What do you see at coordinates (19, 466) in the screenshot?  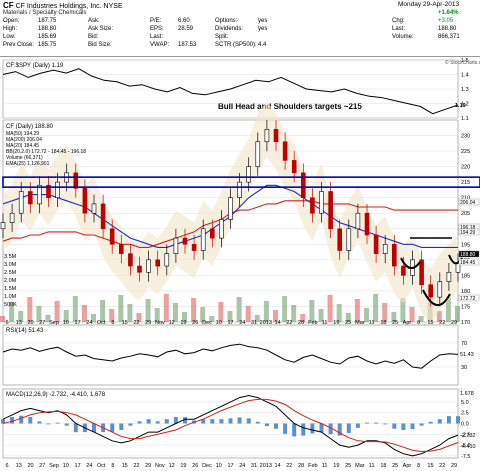 I see `x-tick-label-bottom: 13` at bounding box center [19, 466].